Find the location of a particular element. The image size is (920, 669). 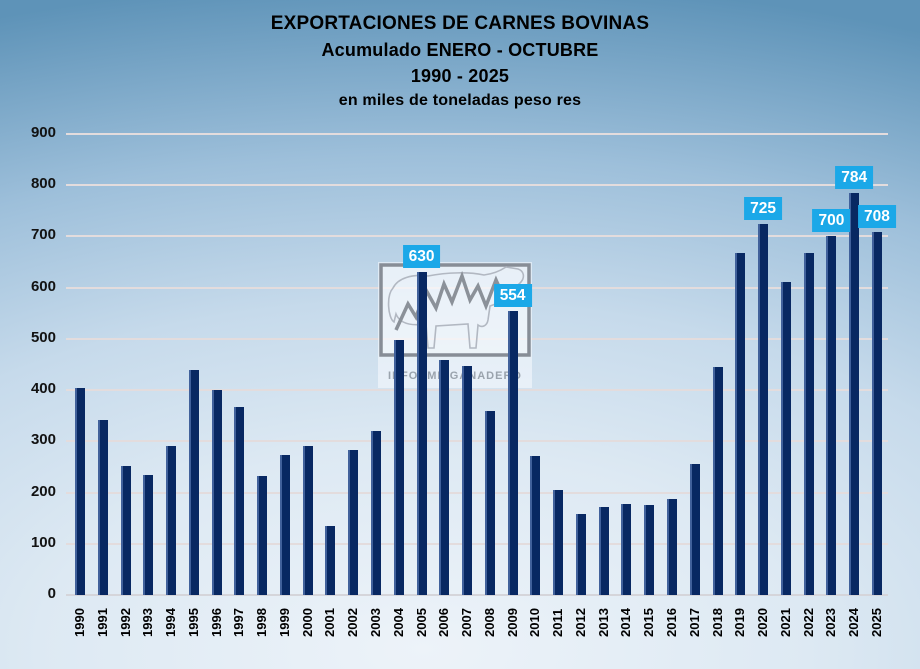

x-tick-label-2017: 2017 is located at coordinates (694, 622).